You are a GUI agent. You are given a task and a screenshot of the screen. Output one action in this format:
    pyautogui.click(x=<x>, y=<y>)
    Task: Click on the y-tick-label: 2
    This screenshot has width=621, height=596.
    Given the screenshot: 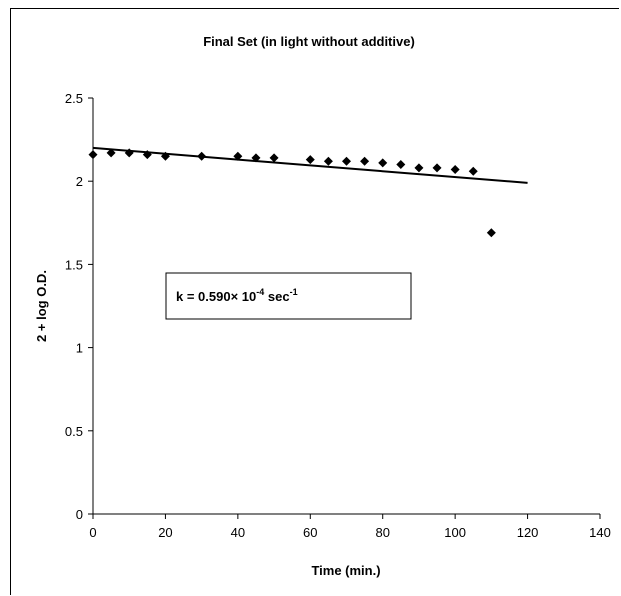 What is the action you would take?
    pyautogui.click(x=79, y=181)
    